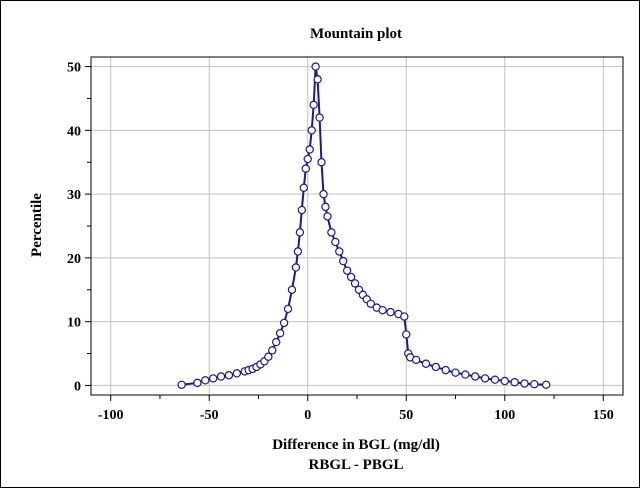 This screenshot has height=489, width=640. I want to click on x-tick-label: 0, so click(307, 415).